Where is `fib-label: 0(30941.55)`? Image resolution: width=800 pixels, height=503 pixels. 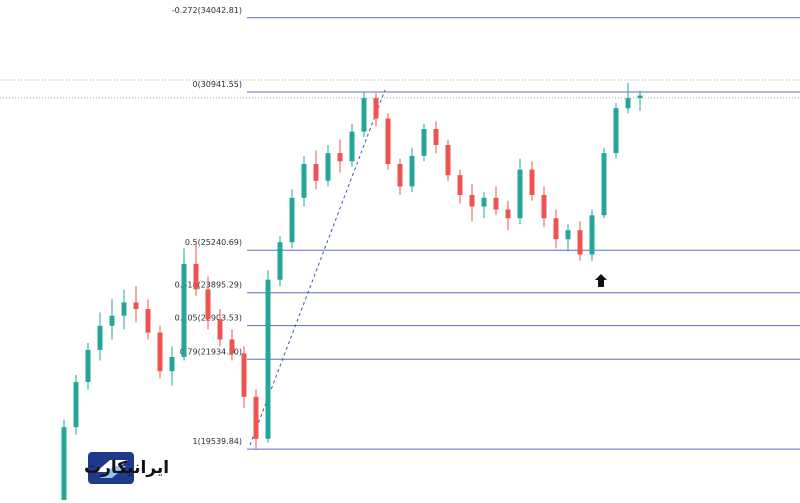
fib-label: 0(30941.55) is located at coordinates (217, 84).